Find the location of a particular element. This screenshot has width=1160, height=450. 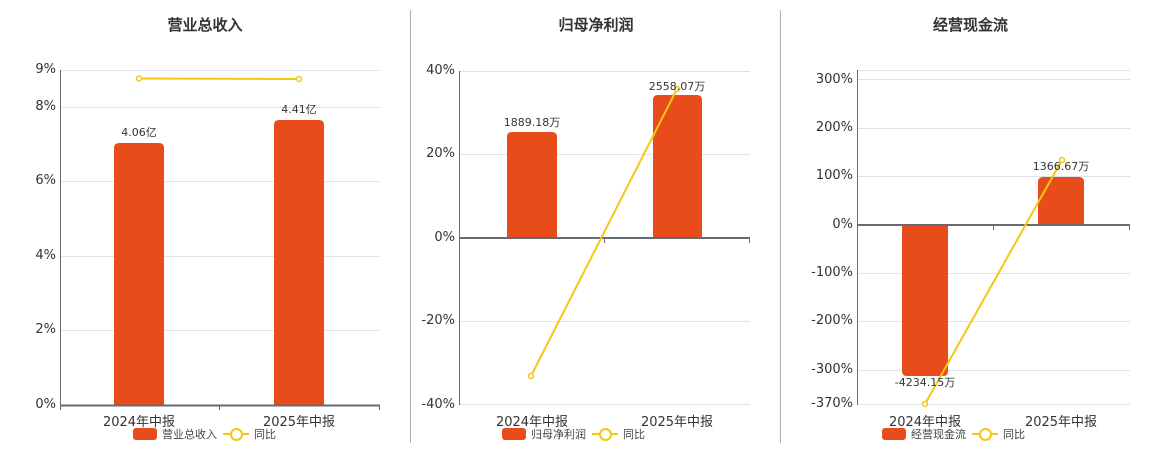

legend-item-bar: 经营现金流 is located at coordinates (924, 434).